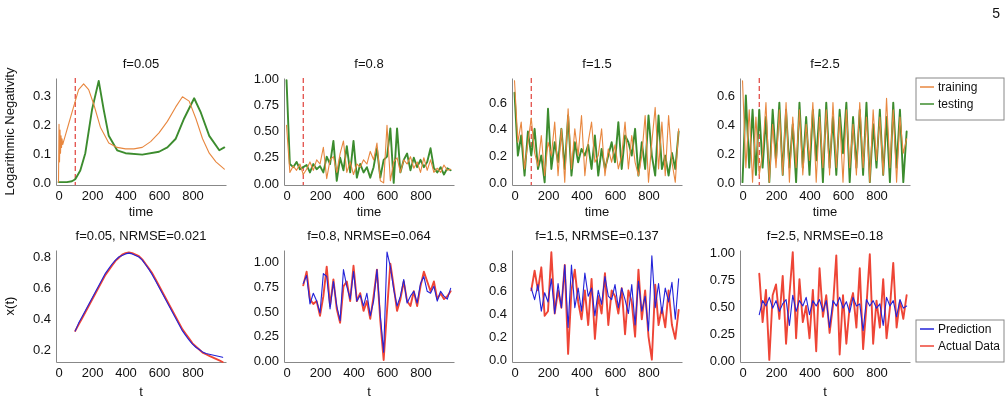  I want to click on chart-title: f=0.05, NRMSE=0.021, so click(141, 235).